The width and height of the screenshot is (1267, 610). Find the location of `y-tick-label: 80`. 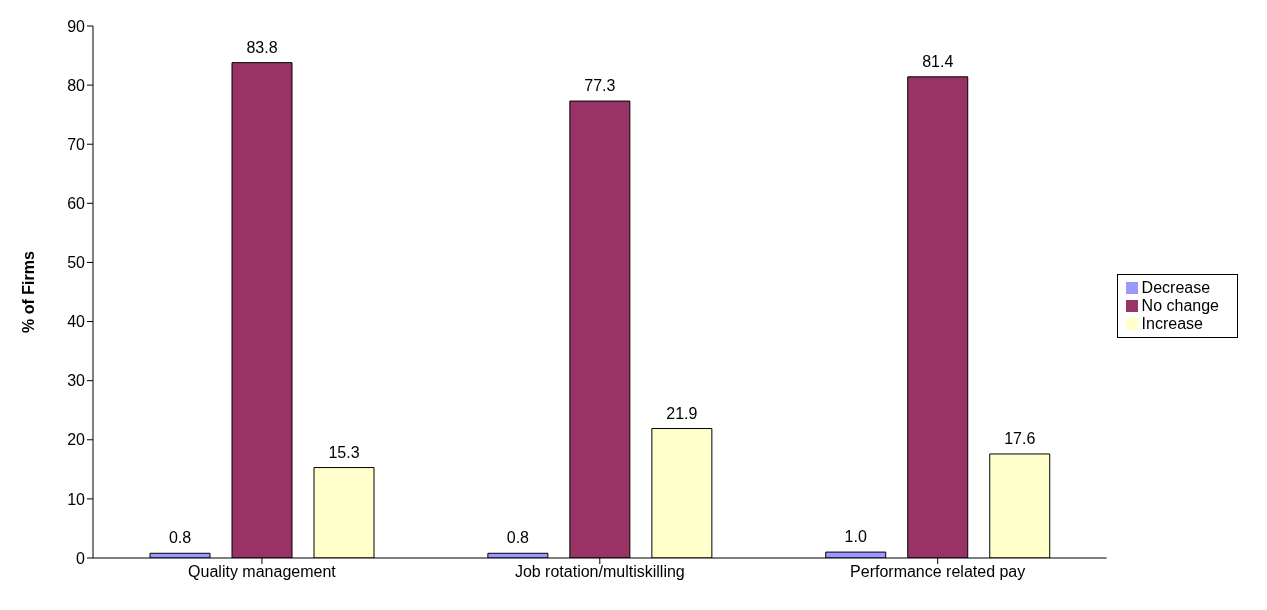

y-tick-label: 80 is located at coordinates (76, 85).